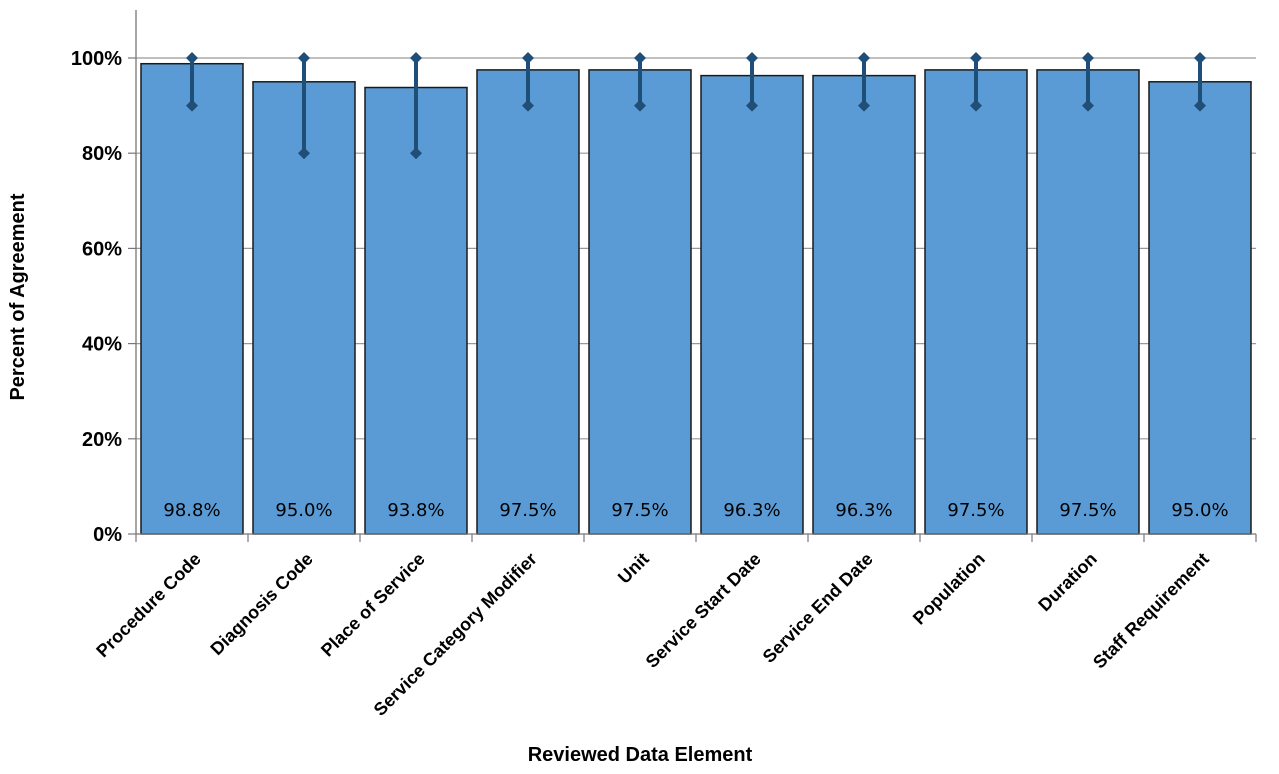 The height and width of the screenshot is (774, 1279). I want to click on y-tick-label: 60%, so click(102, 249).